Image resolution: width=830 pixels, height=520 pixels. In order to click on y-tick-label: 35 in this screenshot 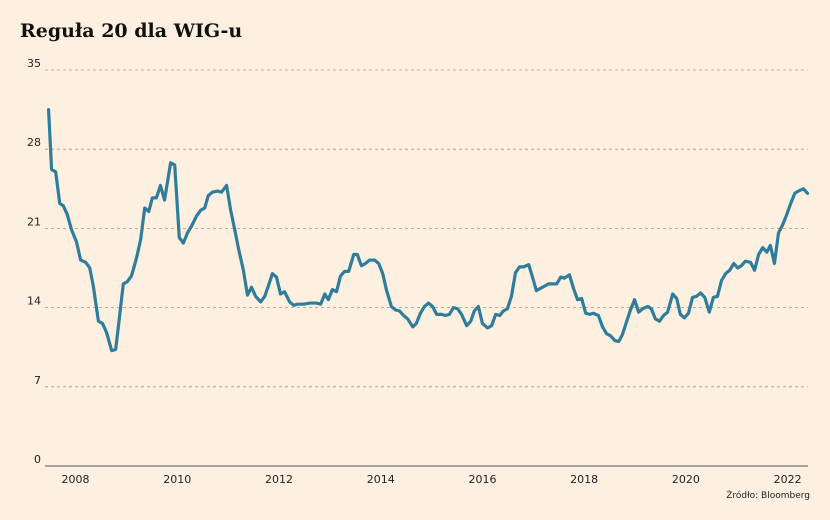, I will do `click(34, 63)`.